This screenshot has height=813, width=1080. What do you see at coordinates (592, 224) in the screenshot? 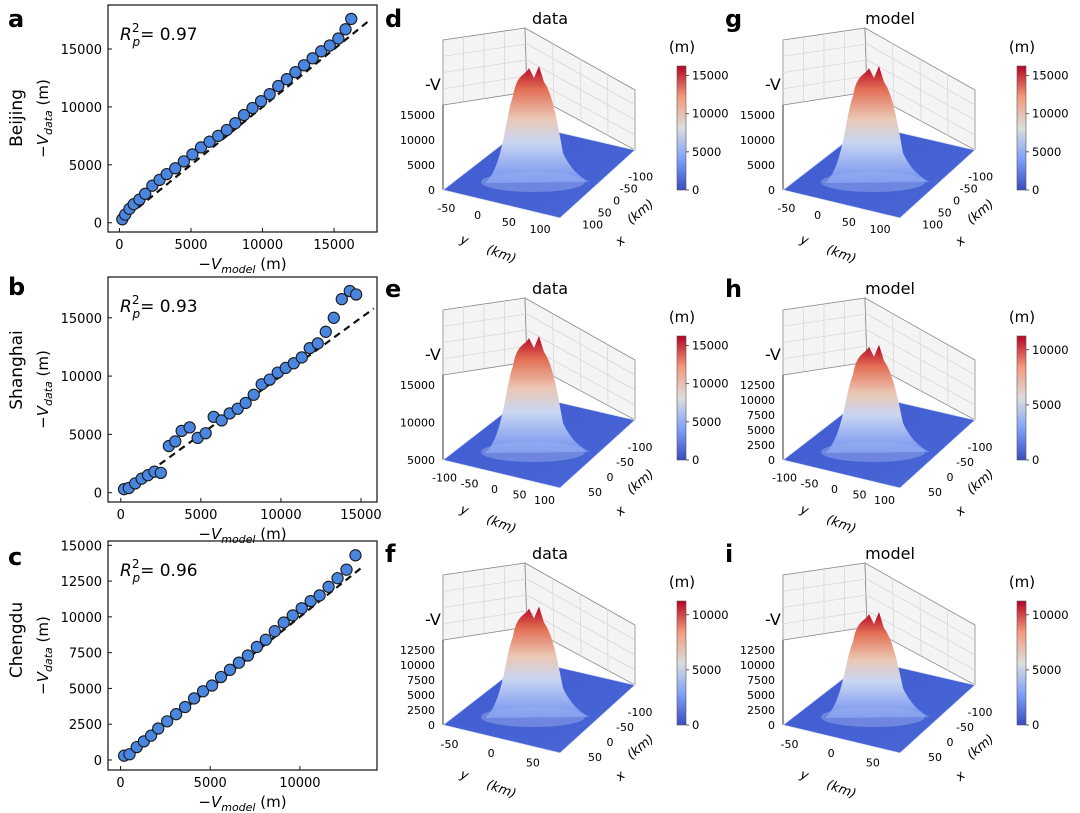
I see `x-axis-tick-label: 100` at bounding box center [592, 224].